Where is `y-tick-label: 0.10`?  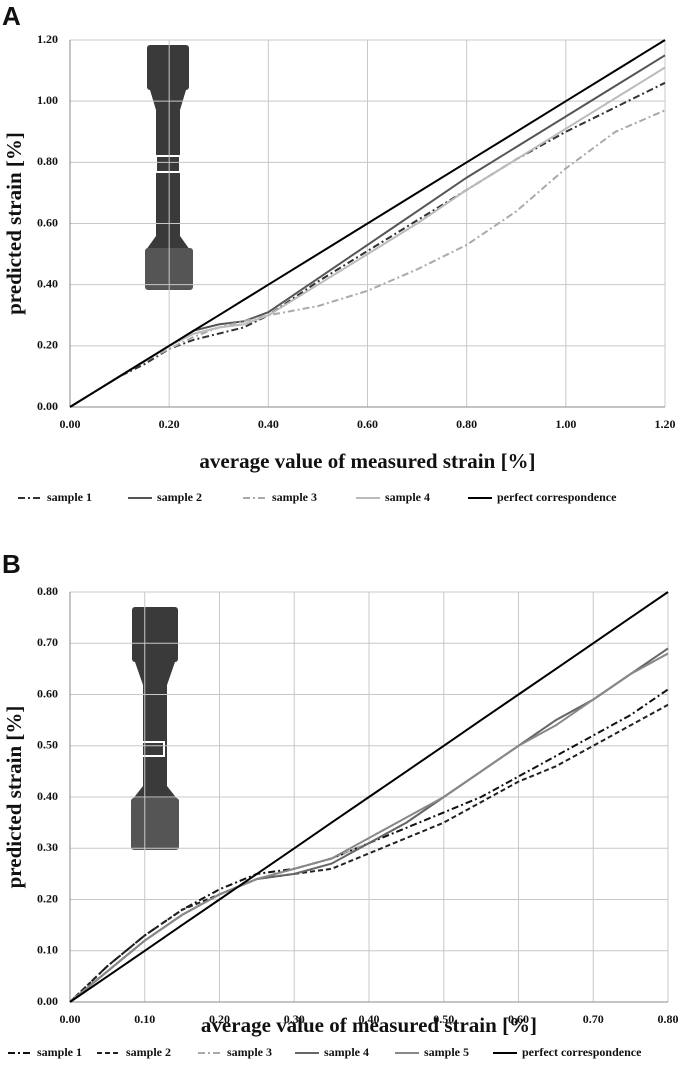 y-tick-label: 0.10 is located at coordinates (47, 950).